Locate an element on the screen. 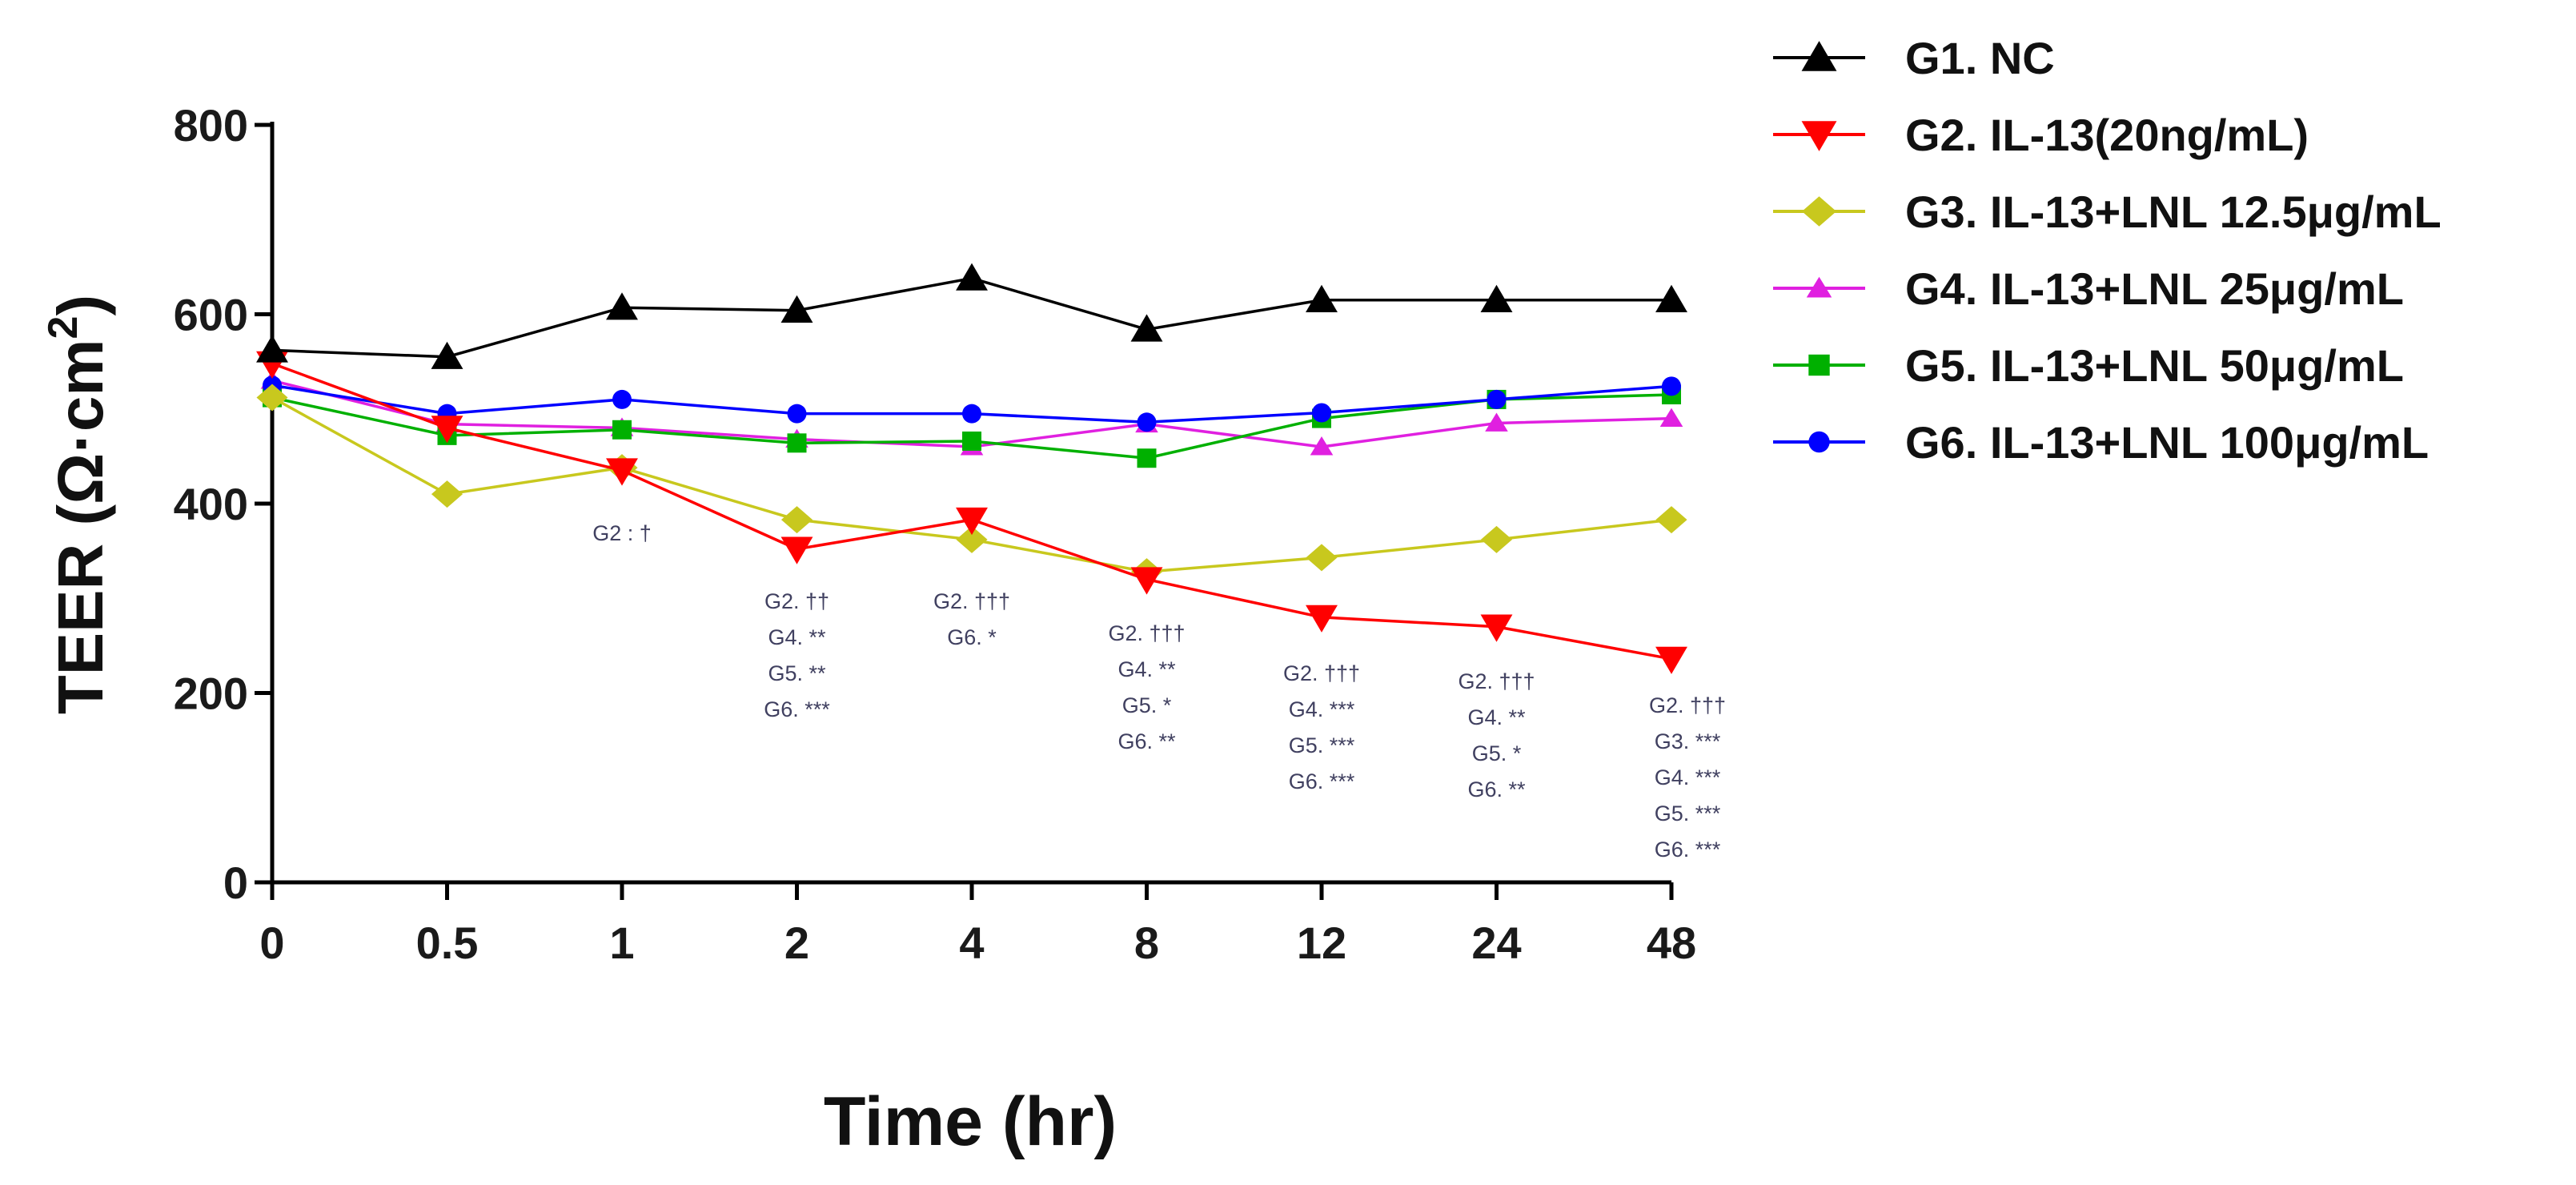  annotation-group: G2. ††† G4. *** G5. *** G6. *** is located at coordinates (1322, 727).